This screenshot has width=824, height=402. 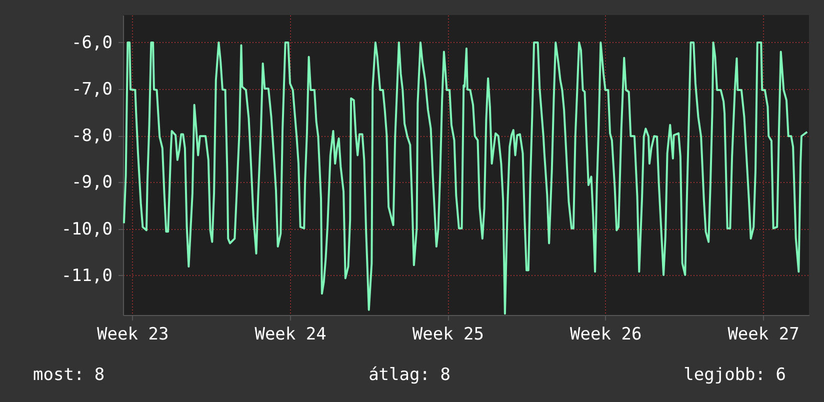 What do you see at coordinates (133, 334) in the screenshot?
I see `x-tick-label: Week 23` at bounding box center [133, 334].